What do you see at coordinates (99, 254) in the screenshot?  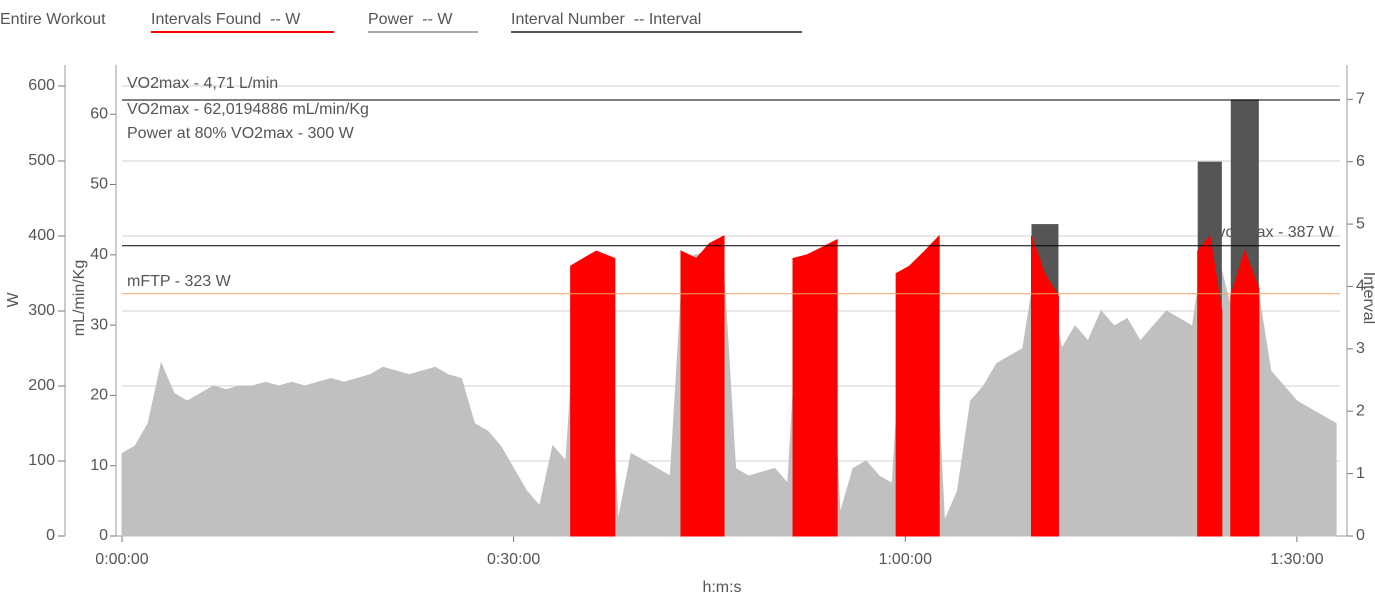 I see `y2-tick-label: 40` at bounding box center [99, 254].